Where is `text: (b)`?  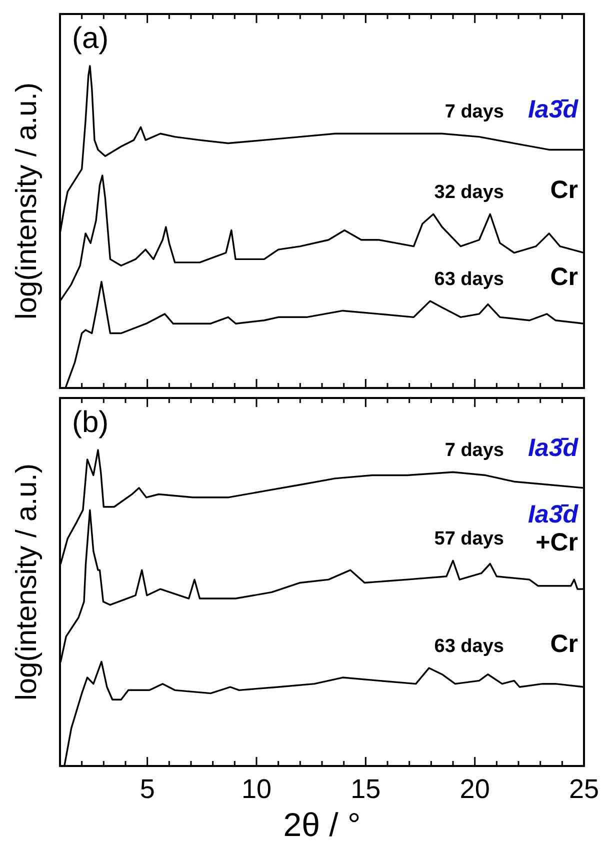 text: (b) is located at coordinates (90, 422).